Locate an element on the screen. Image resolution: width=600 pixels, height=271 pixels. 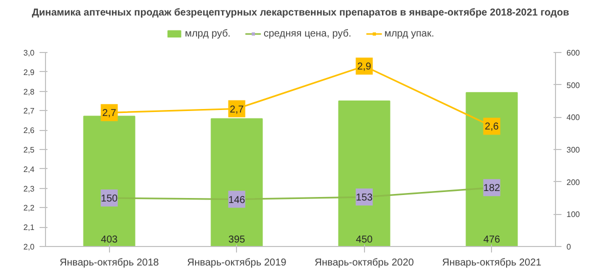
data-label: 146 is located at coordinates (237, 200).